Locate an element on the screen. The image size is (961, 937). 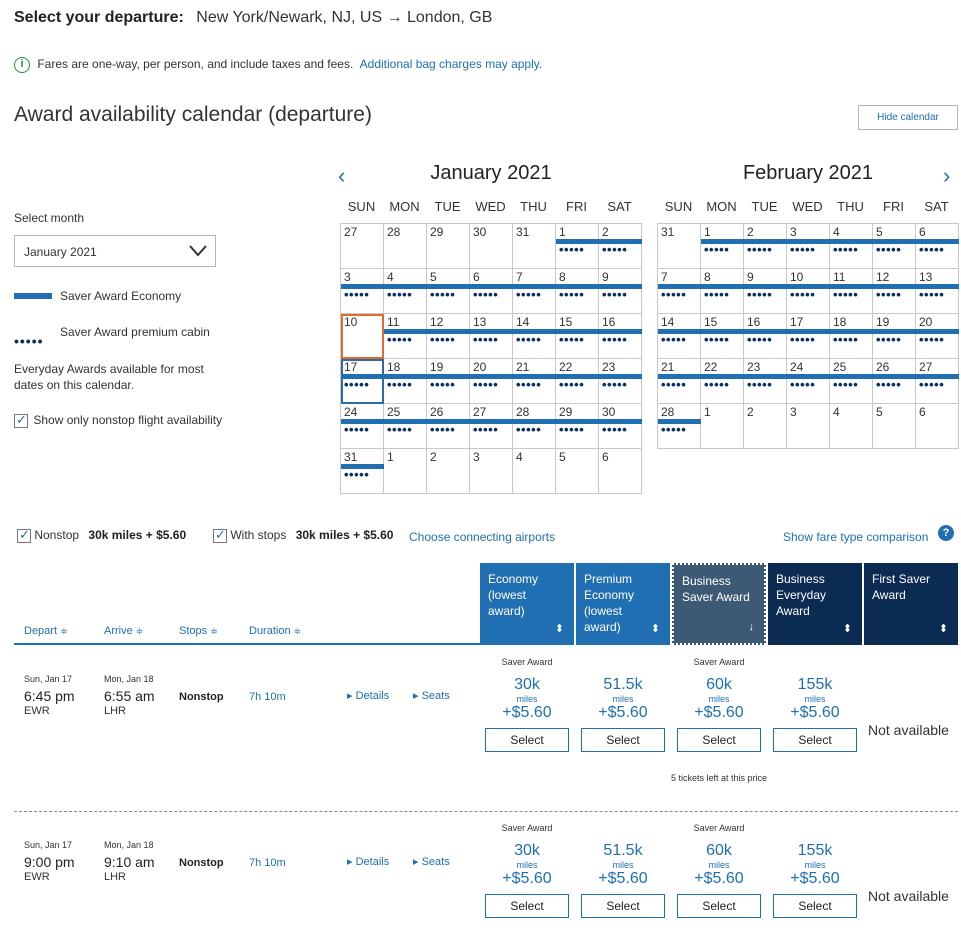
calendar-day: 29 is located at coordinates (448, 246).